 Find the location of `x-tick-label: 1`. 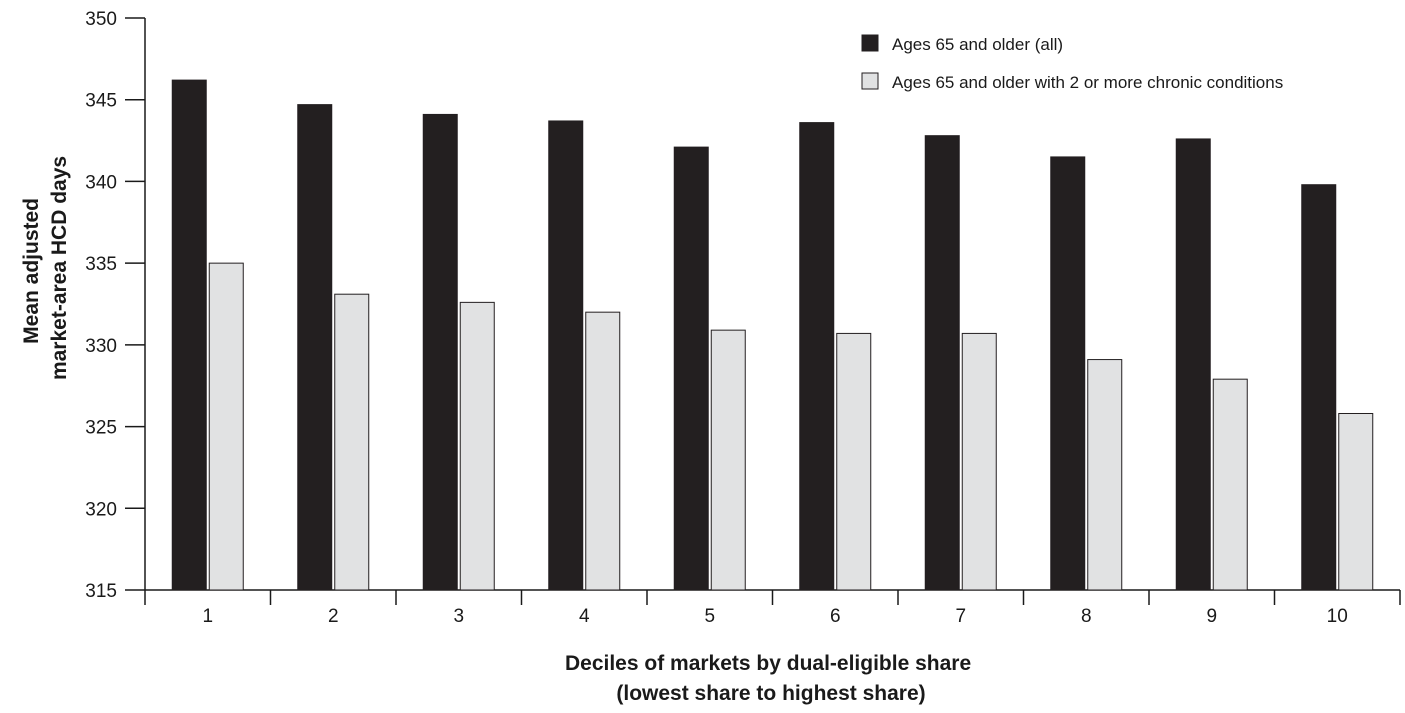

x-tick-label: 1 is located at coordinates (207, 616).